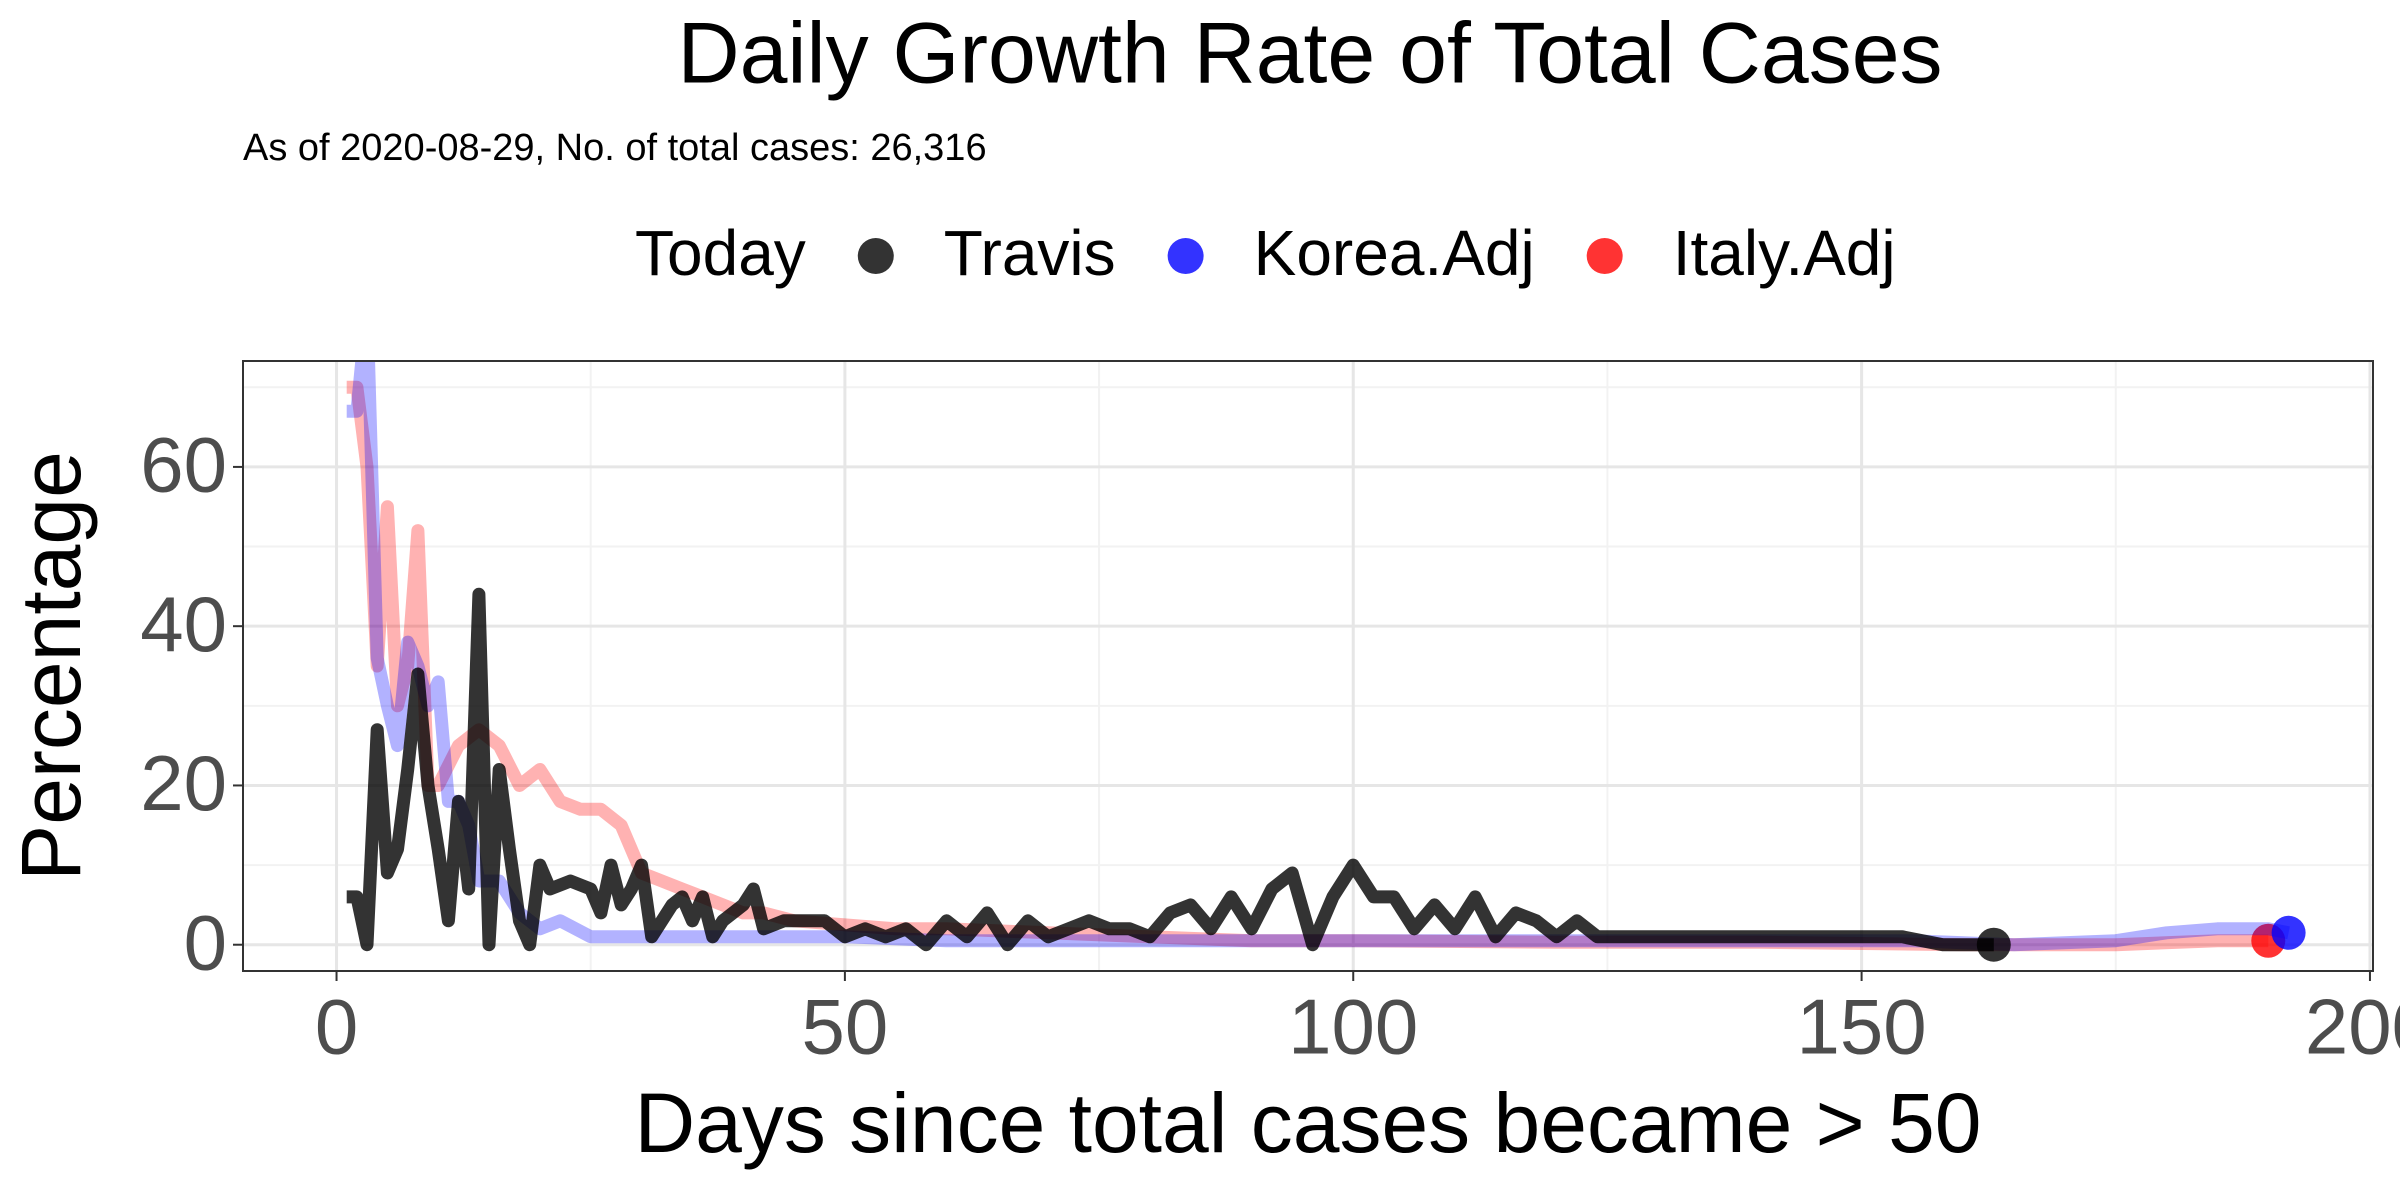 The image size is (2400, 1200). What do you see at coordinates (51, 666) in the screenshot?
I see `y-axis-title: Percentage` at bounding box center [51, 666].